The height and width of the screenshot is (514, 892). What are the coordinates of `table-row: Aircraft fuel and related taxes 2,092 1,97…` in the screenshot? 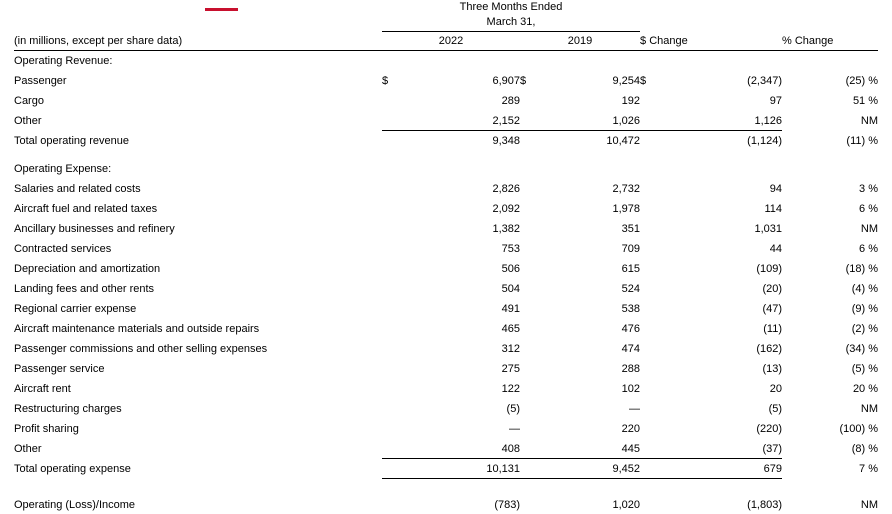 It's located at (446, 208).